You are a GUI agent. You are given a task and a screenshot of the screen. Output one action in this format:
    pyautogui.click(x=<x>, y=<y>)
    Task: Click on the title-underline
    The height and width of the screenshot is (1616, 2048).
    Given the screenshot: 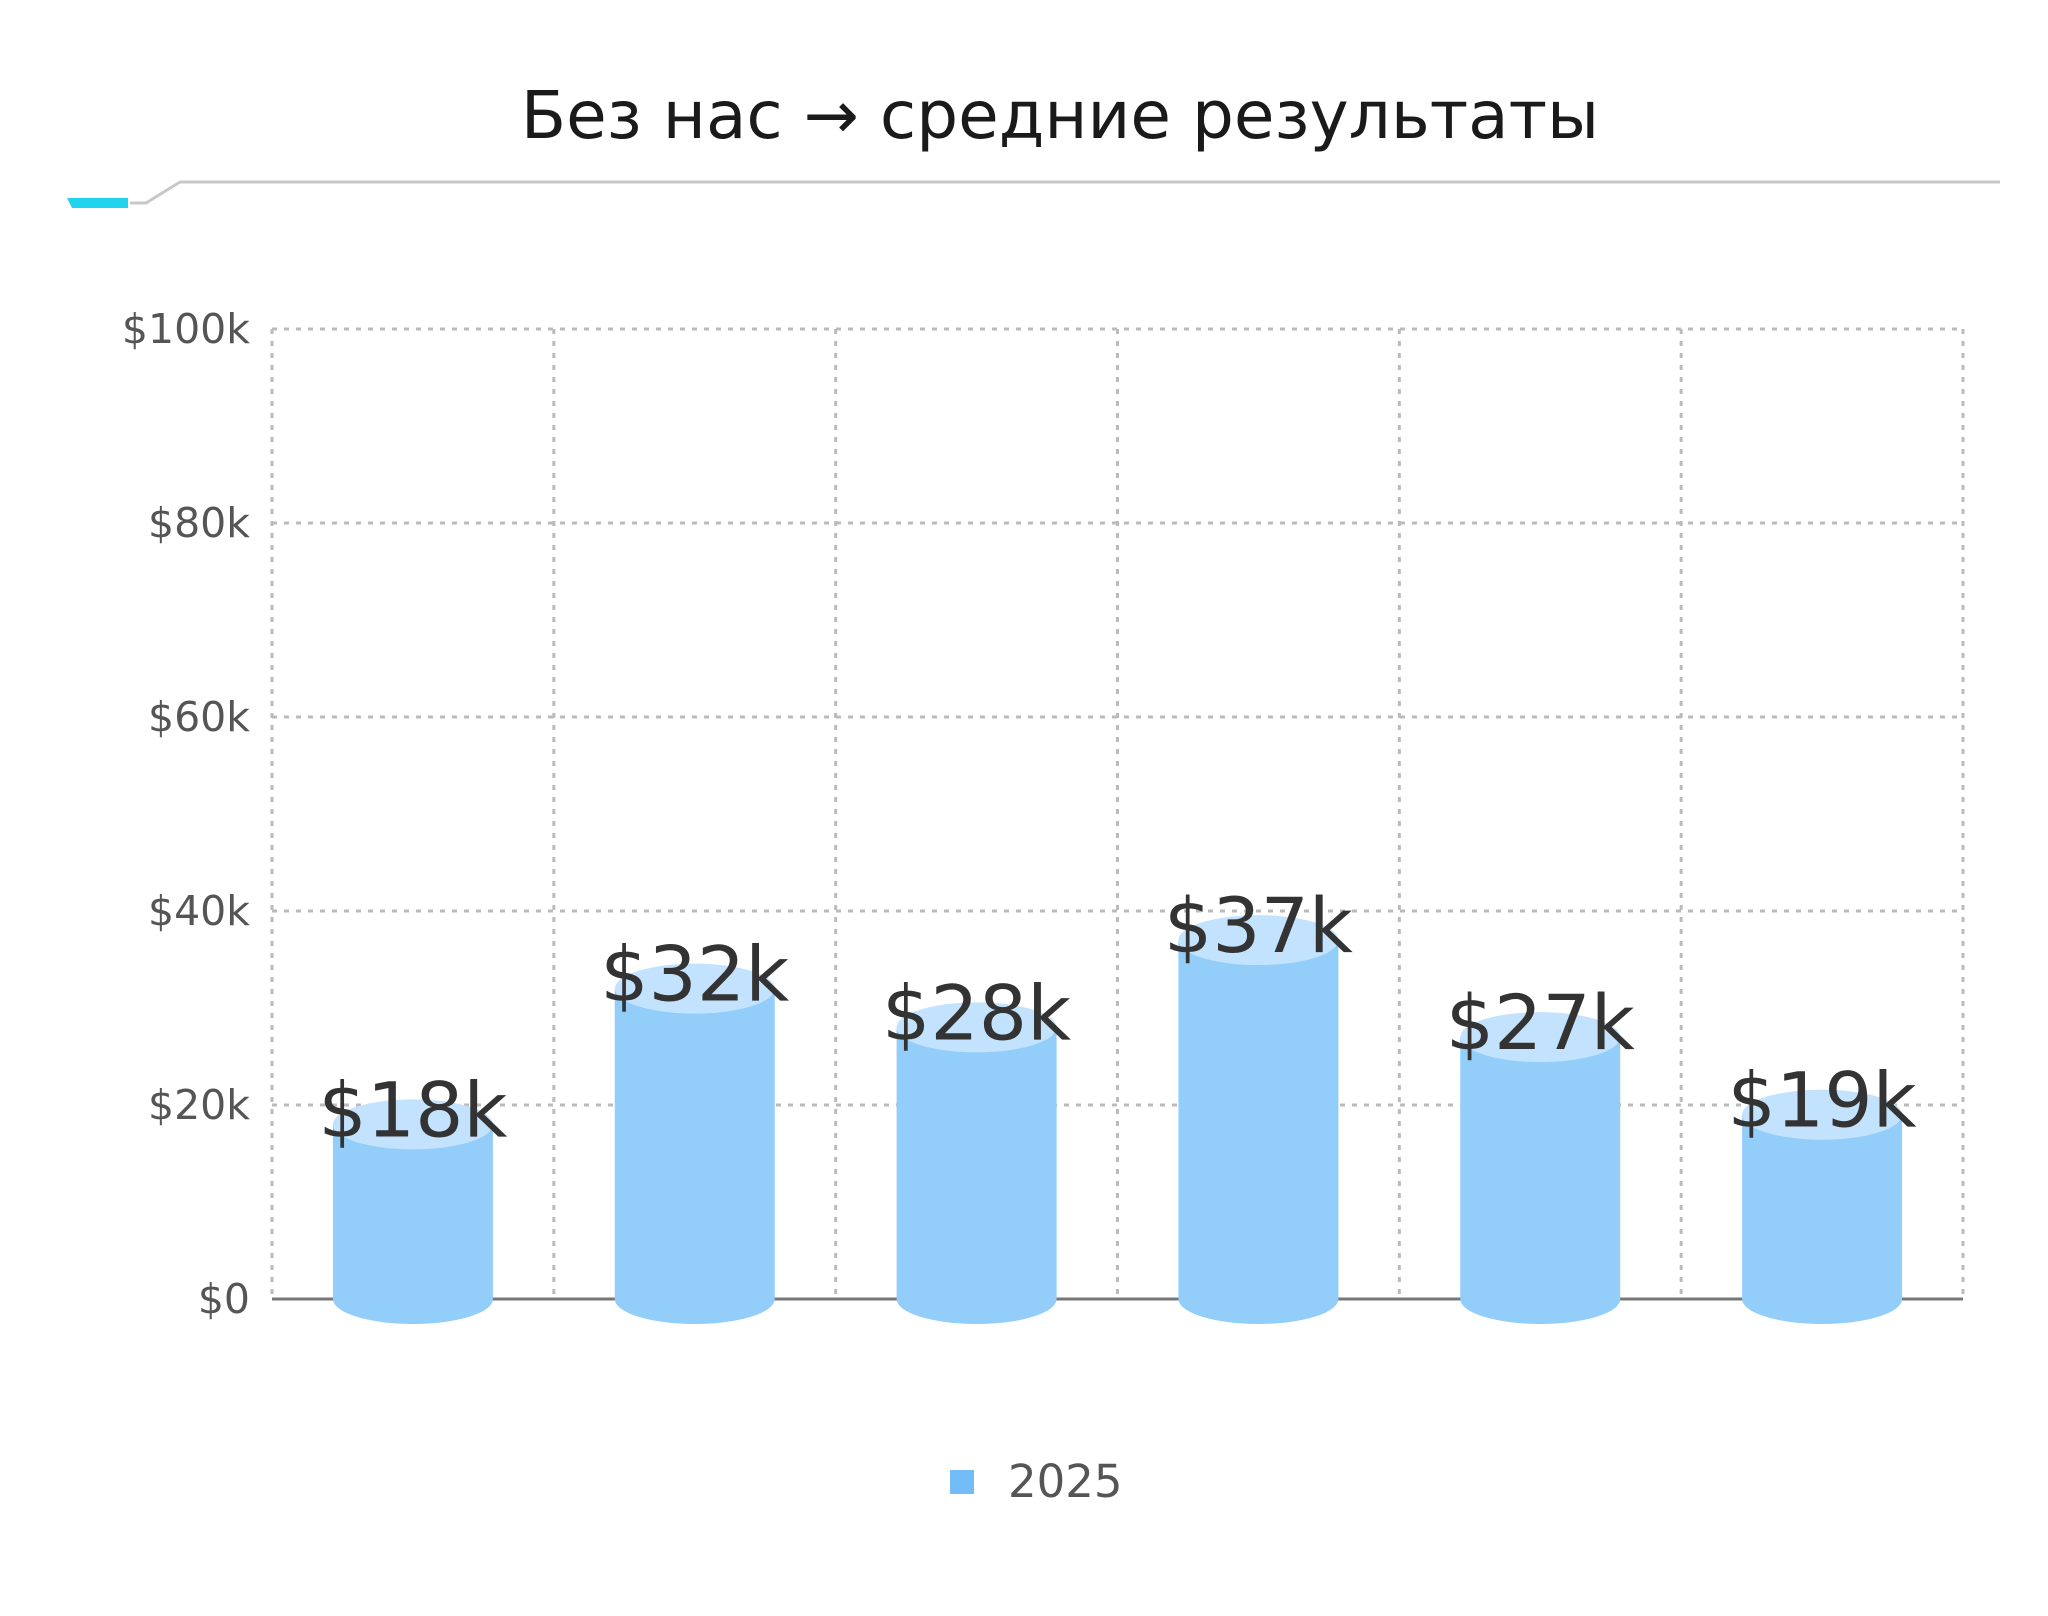 What is the action you would take?
    pyautogui.click(x=1033, y=194)
    